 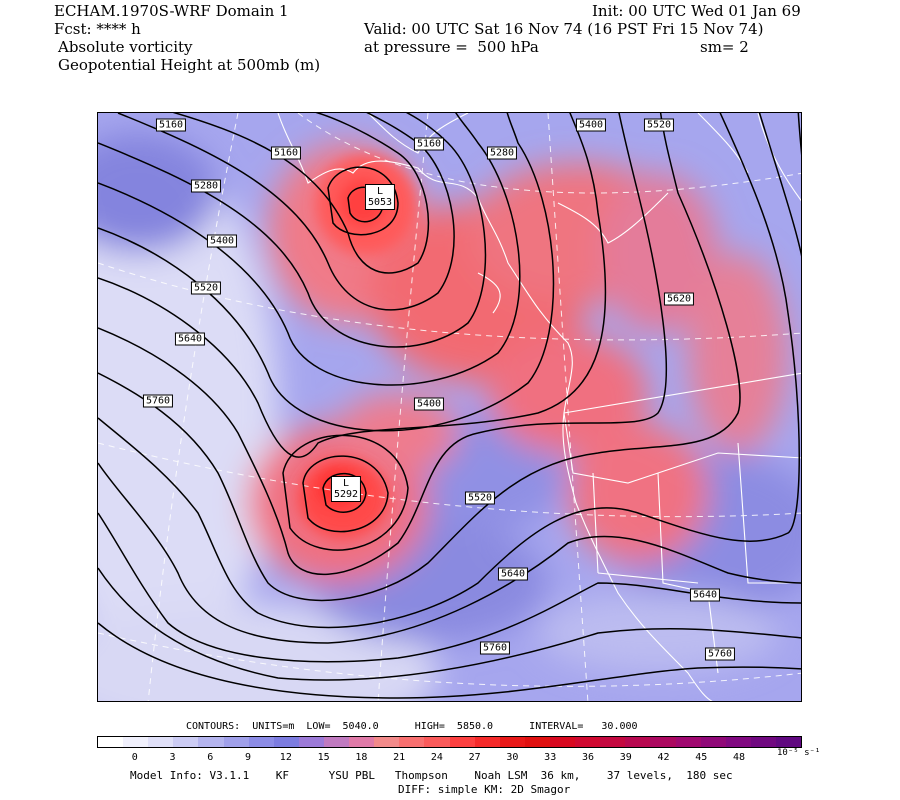 I want to click on low-pressure-marker: L 5292, so click(x=346, y=489).